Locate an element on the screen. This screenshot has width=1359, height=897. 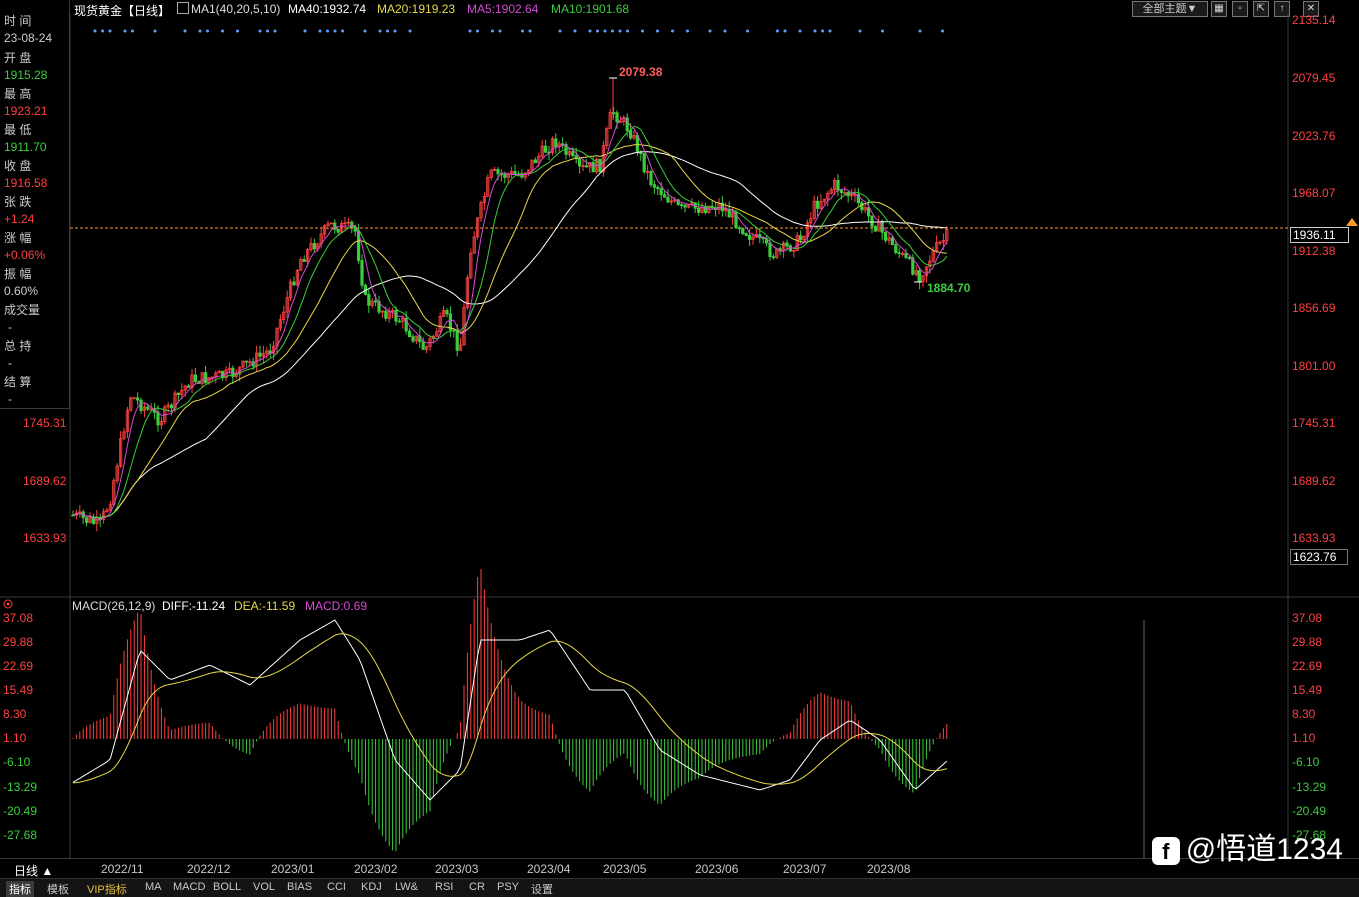
tab-template: 模板 is located at coordinates (58, 890).